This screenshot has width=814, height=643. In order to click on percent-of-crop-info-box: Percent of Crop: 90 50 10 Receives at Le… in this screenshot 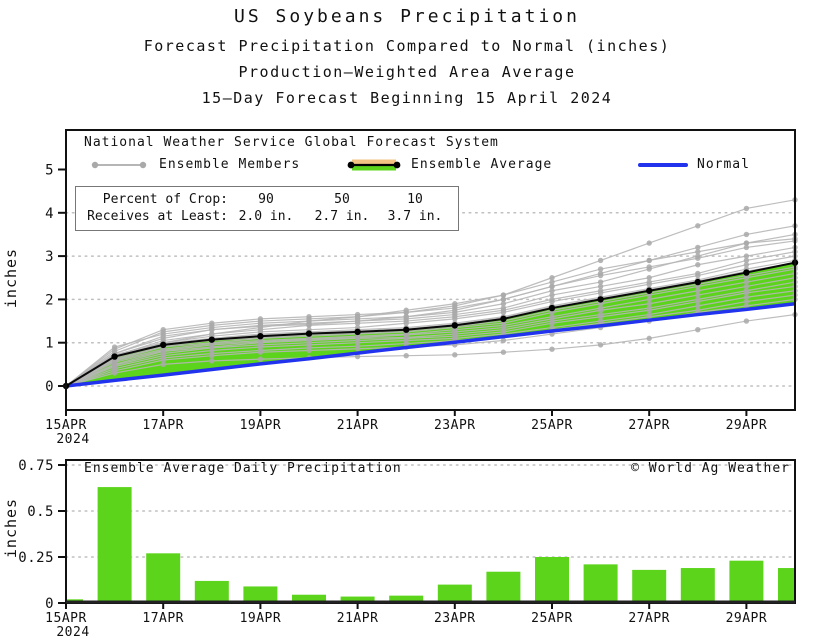, I will do `click(267, 208)`.